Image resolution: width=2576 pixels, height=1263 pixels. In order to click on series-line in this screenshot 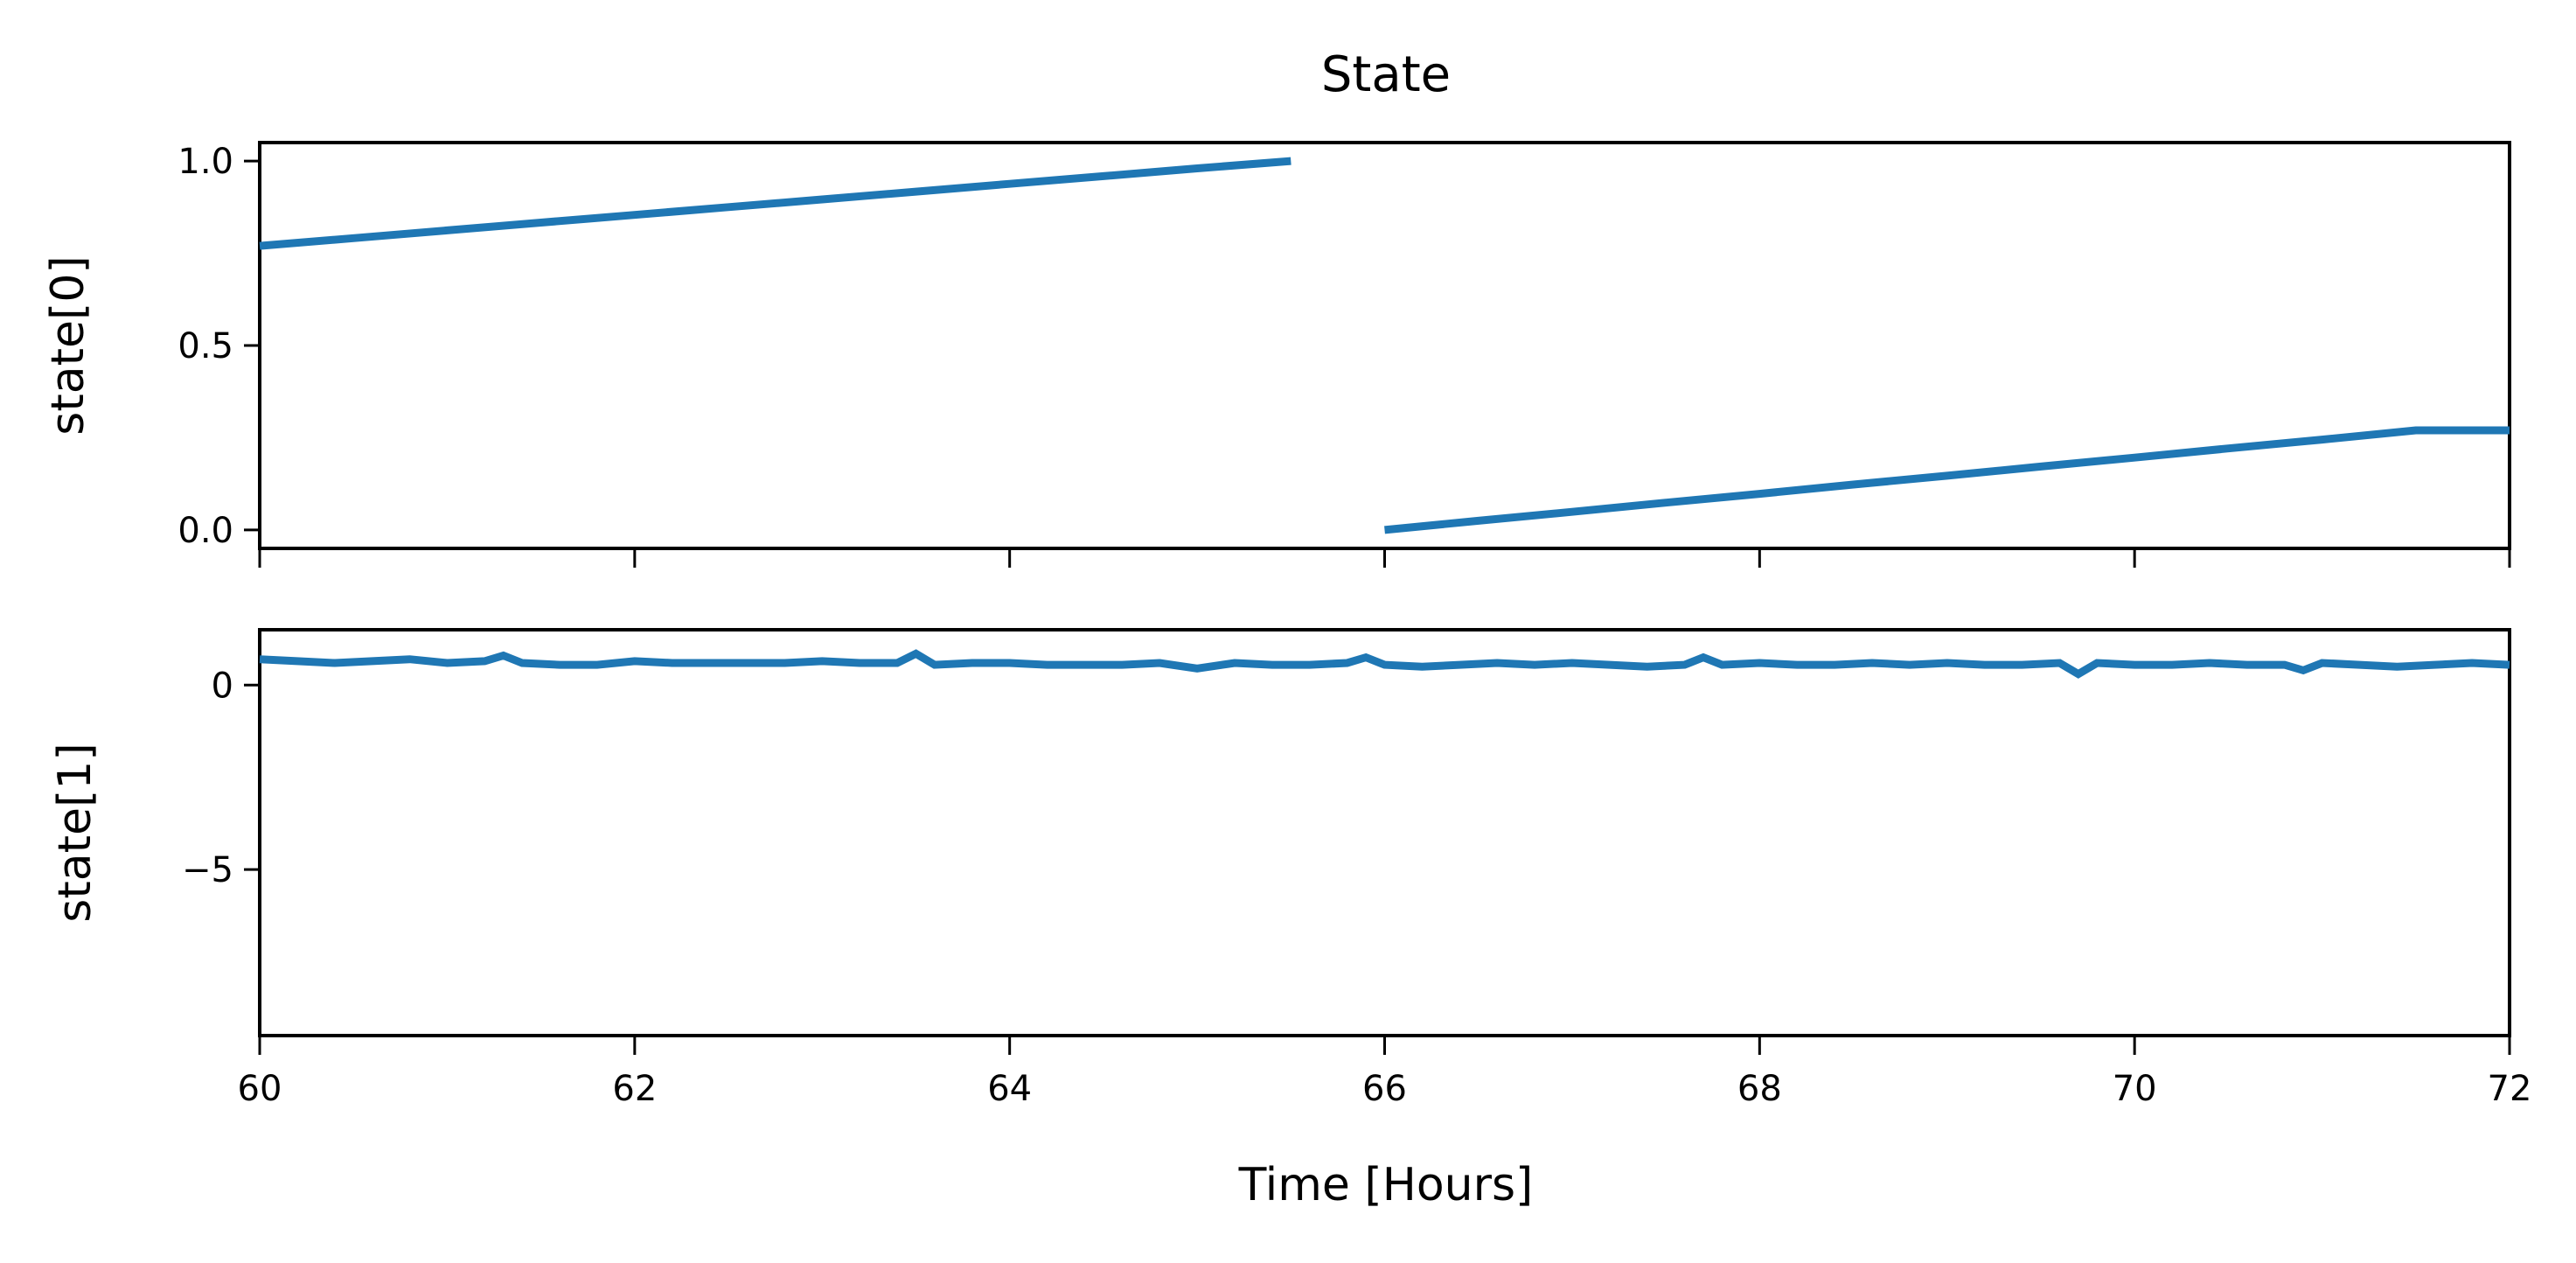, I will do `click(1384, 664)`.